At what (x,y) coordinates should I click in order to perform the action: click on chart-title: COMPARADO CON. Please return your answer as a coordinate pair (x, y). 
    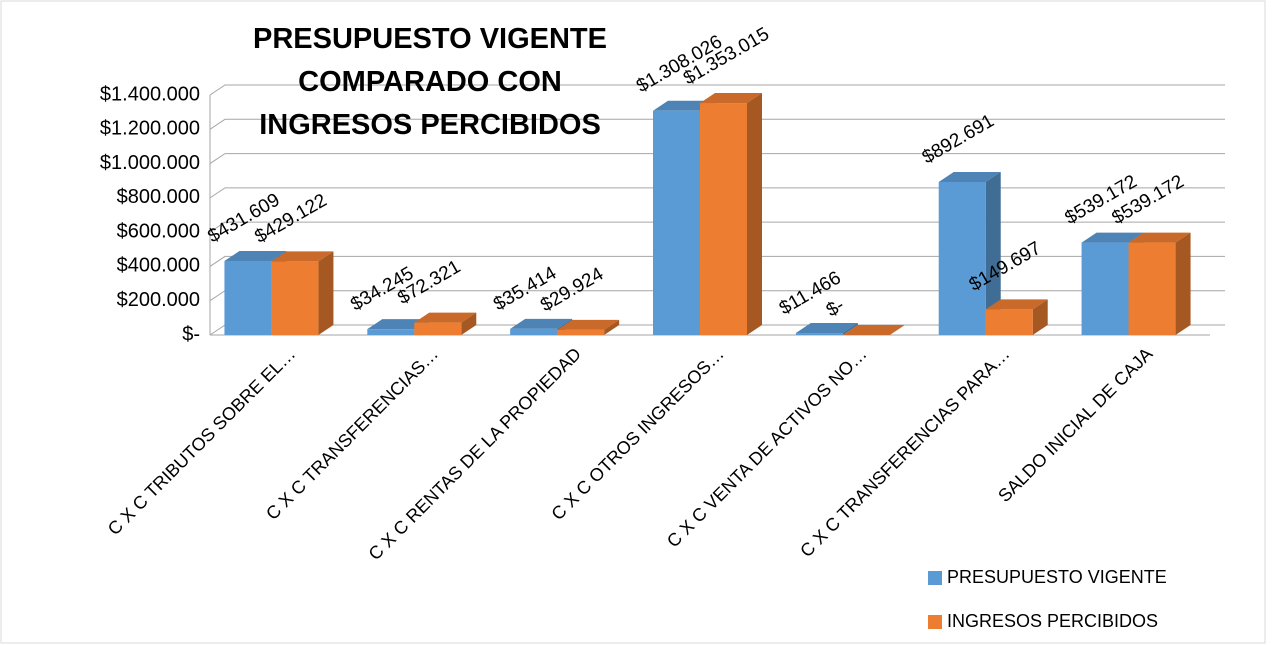
    Looking at the image, I should click on (430, 82).